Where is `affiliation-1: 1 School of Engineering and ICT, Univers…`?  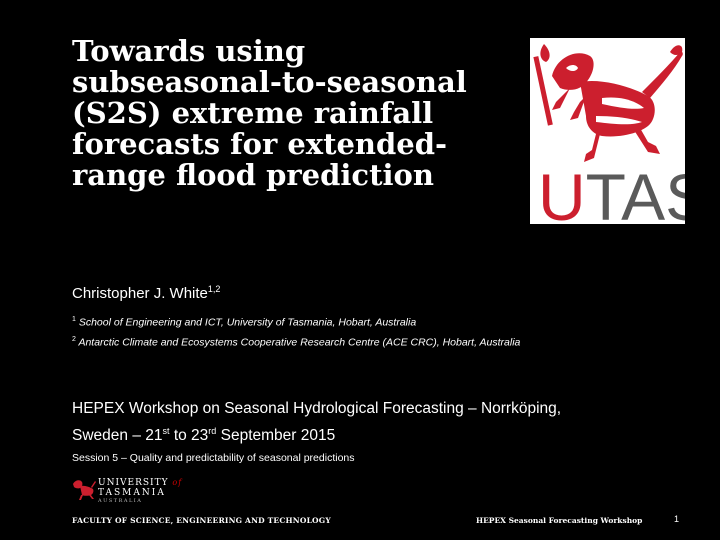 affiliation-1: 1 School of Engineering and ICT, Univers… is located at coordinates (244, 322).